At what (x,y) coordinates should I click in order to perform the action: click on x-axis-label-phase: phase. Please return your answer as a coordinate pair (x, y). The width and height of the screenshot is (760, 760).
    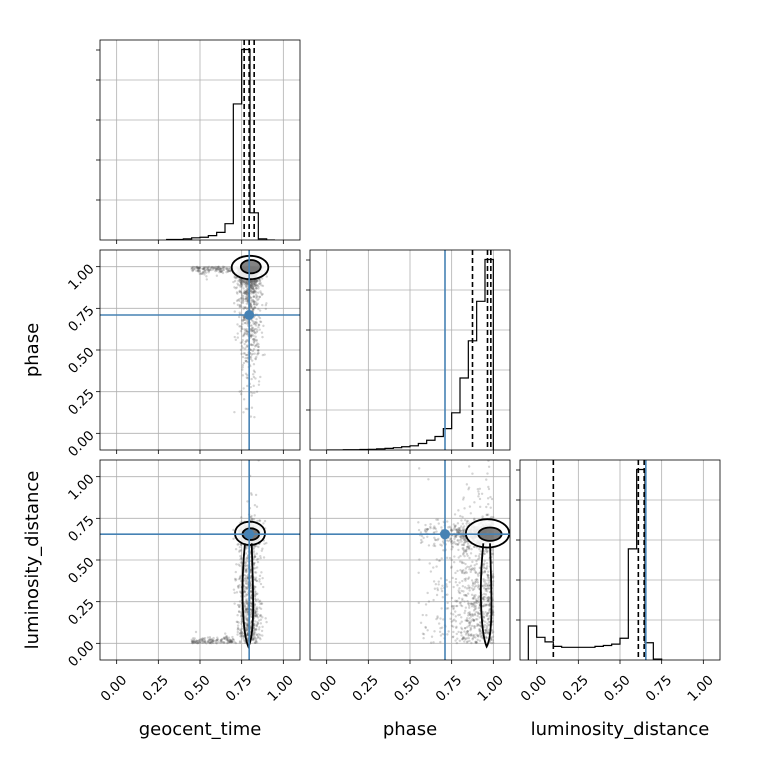
    Looking at the image, I should click on (410, 729).